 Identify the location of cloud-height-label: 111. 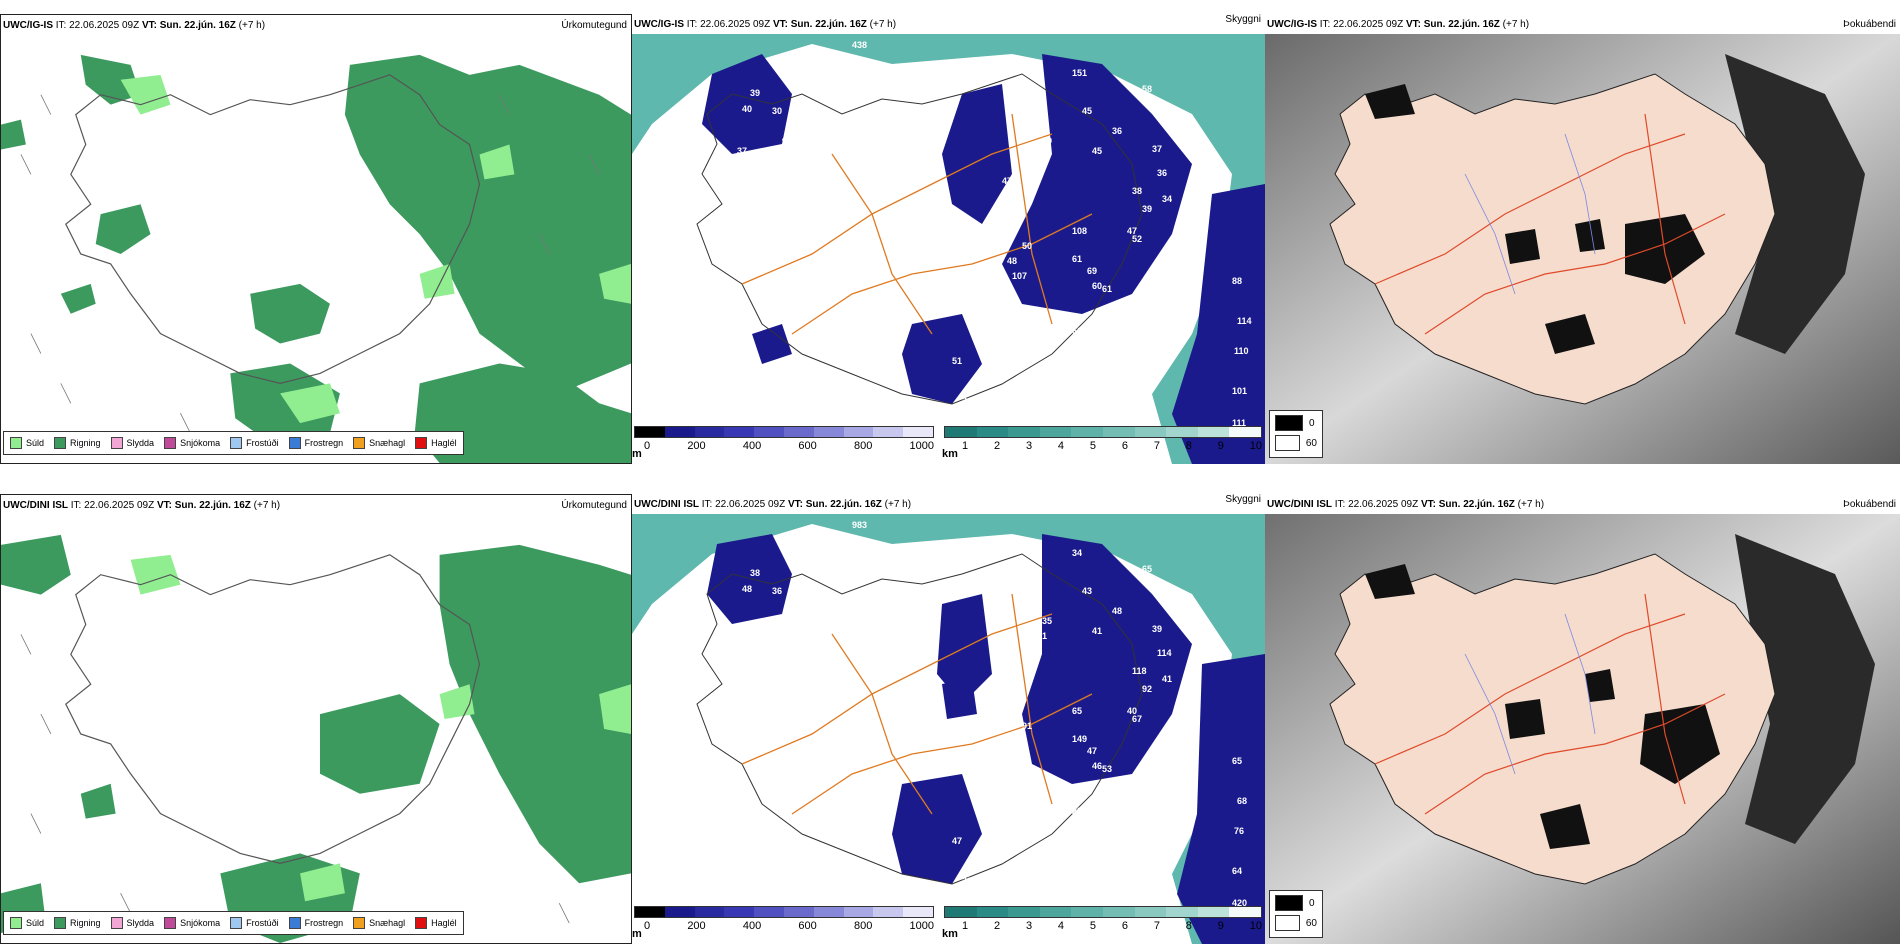
(1239, 423).